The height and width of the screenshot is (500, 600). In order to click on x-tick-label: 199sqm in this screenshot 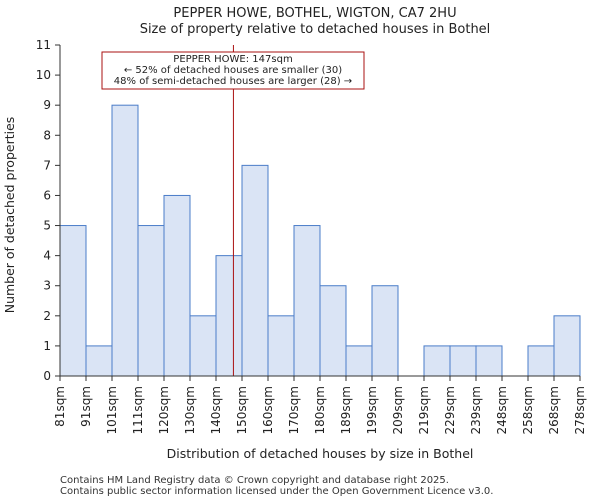, I will do `click(372, 410)`.